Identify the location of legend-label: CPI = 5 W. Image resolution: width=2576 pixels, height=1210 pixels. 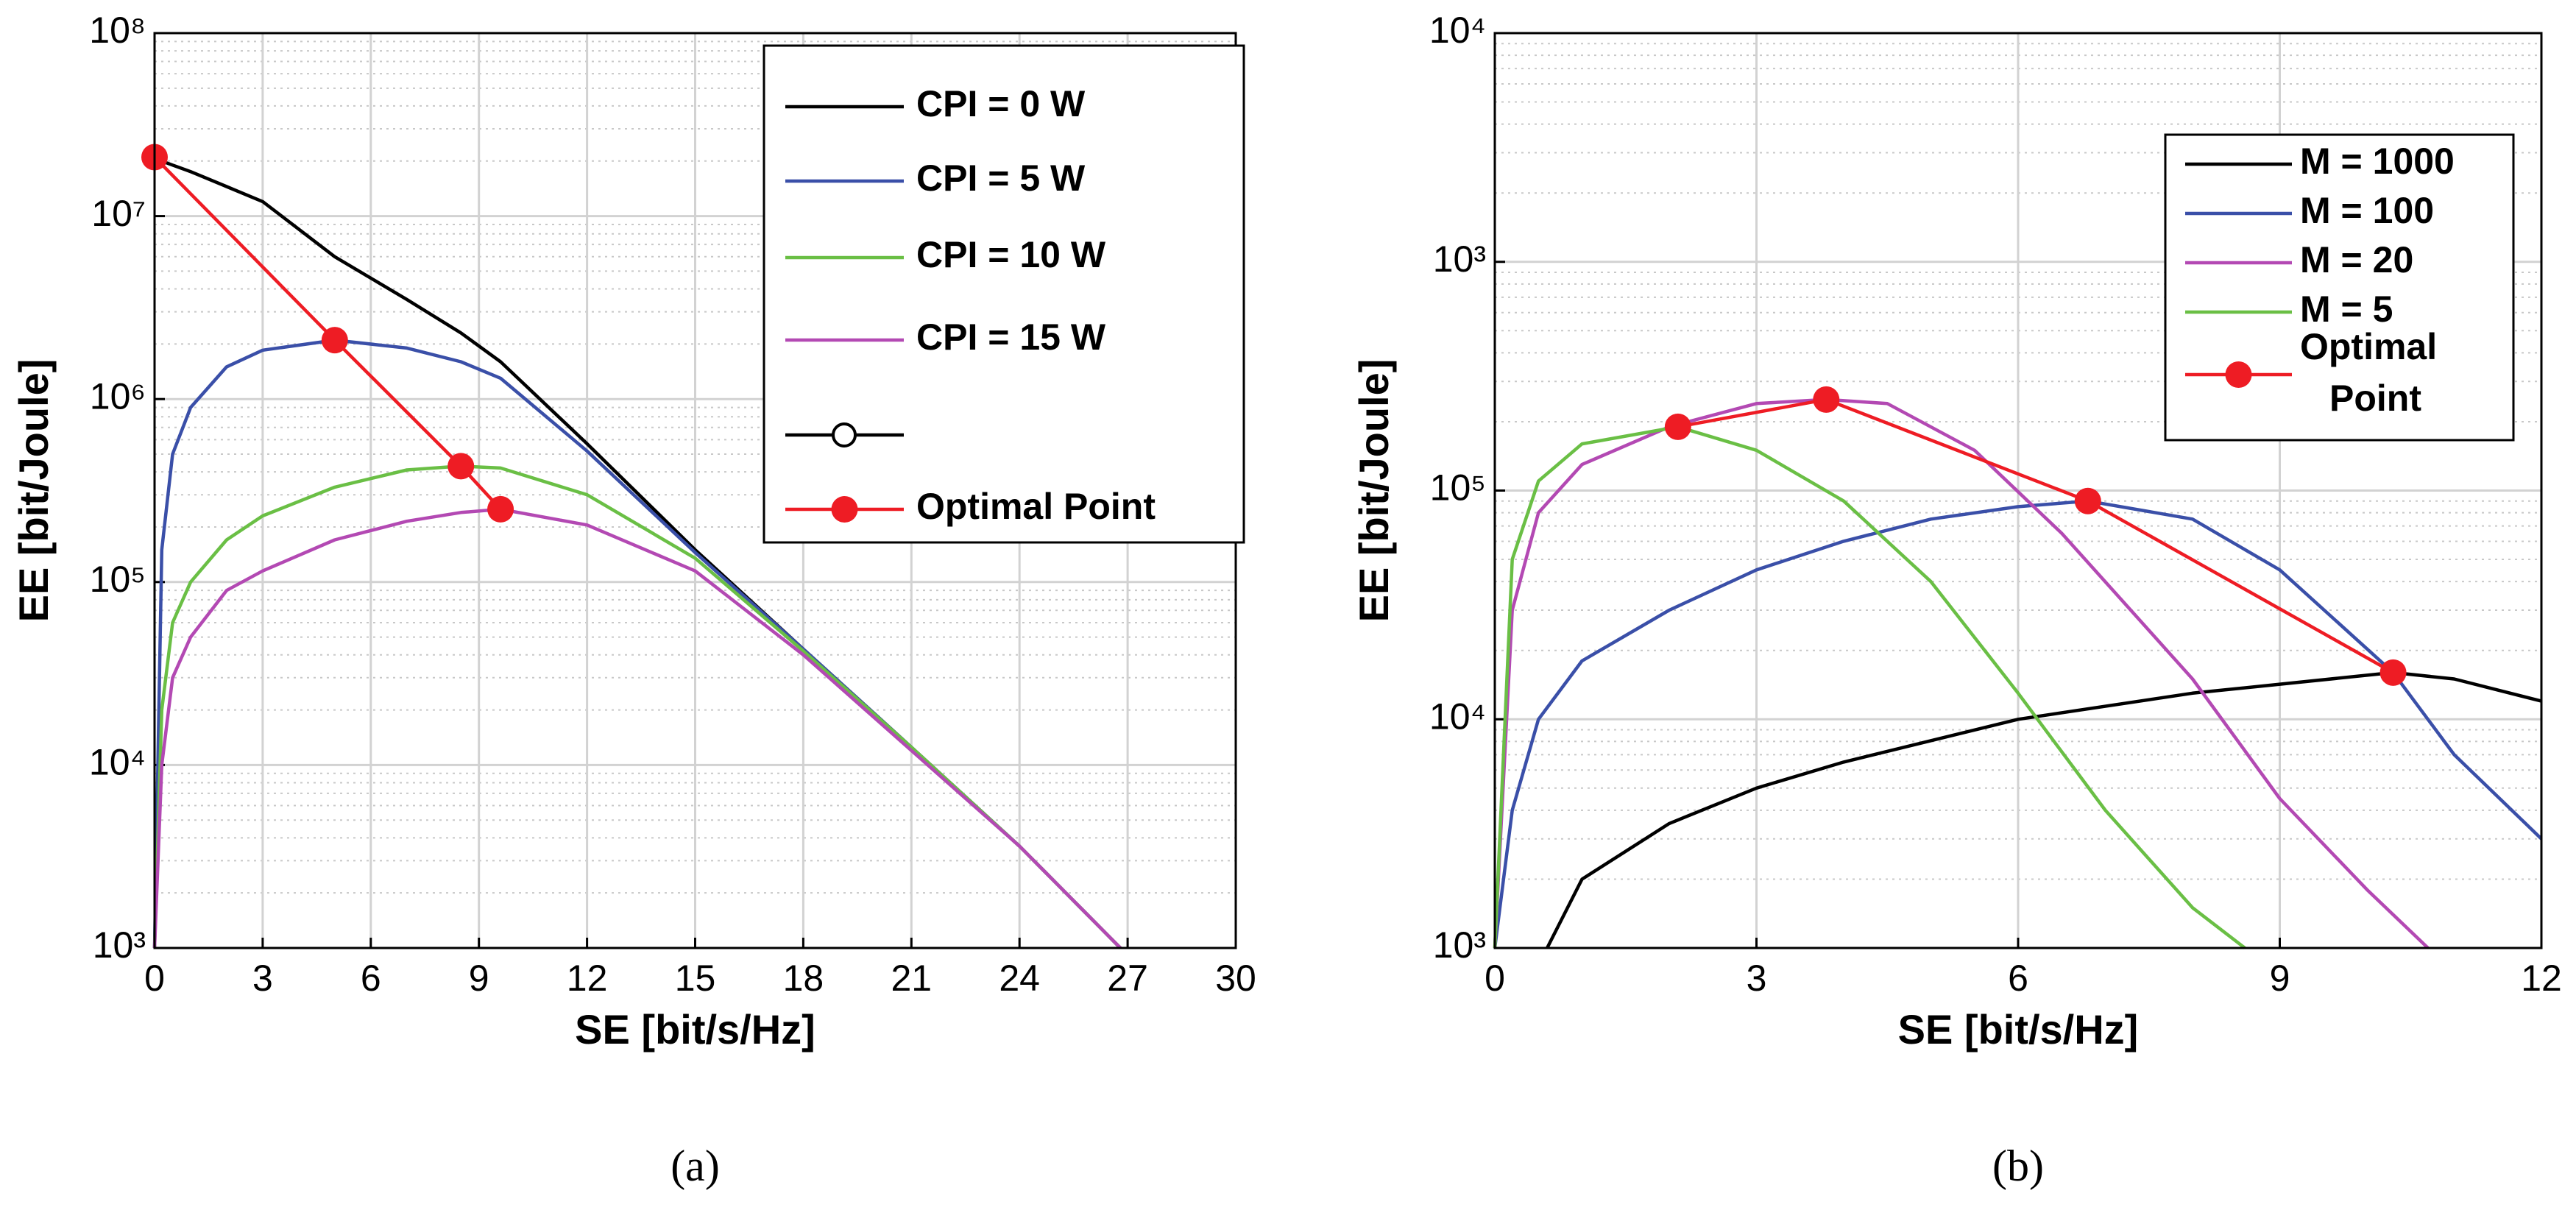
(1001, 179).